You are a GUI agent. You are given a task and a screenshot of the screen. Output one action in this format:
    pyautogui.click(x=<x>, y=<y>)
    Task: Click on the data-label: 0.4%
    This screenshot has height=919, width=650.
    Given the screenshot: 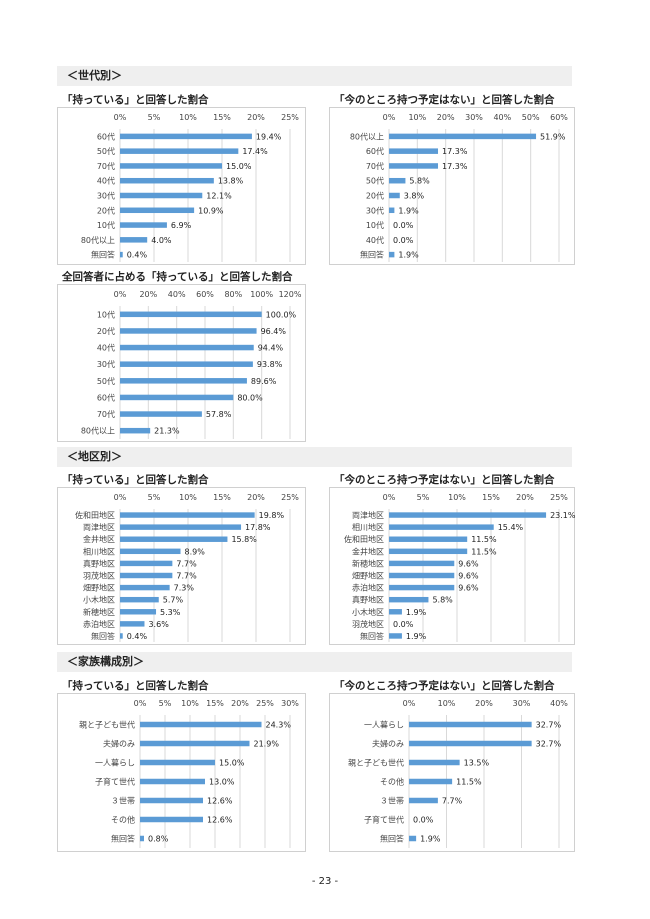 What is the action you would take?
    pyautogui.click(x=137, y=636)
    